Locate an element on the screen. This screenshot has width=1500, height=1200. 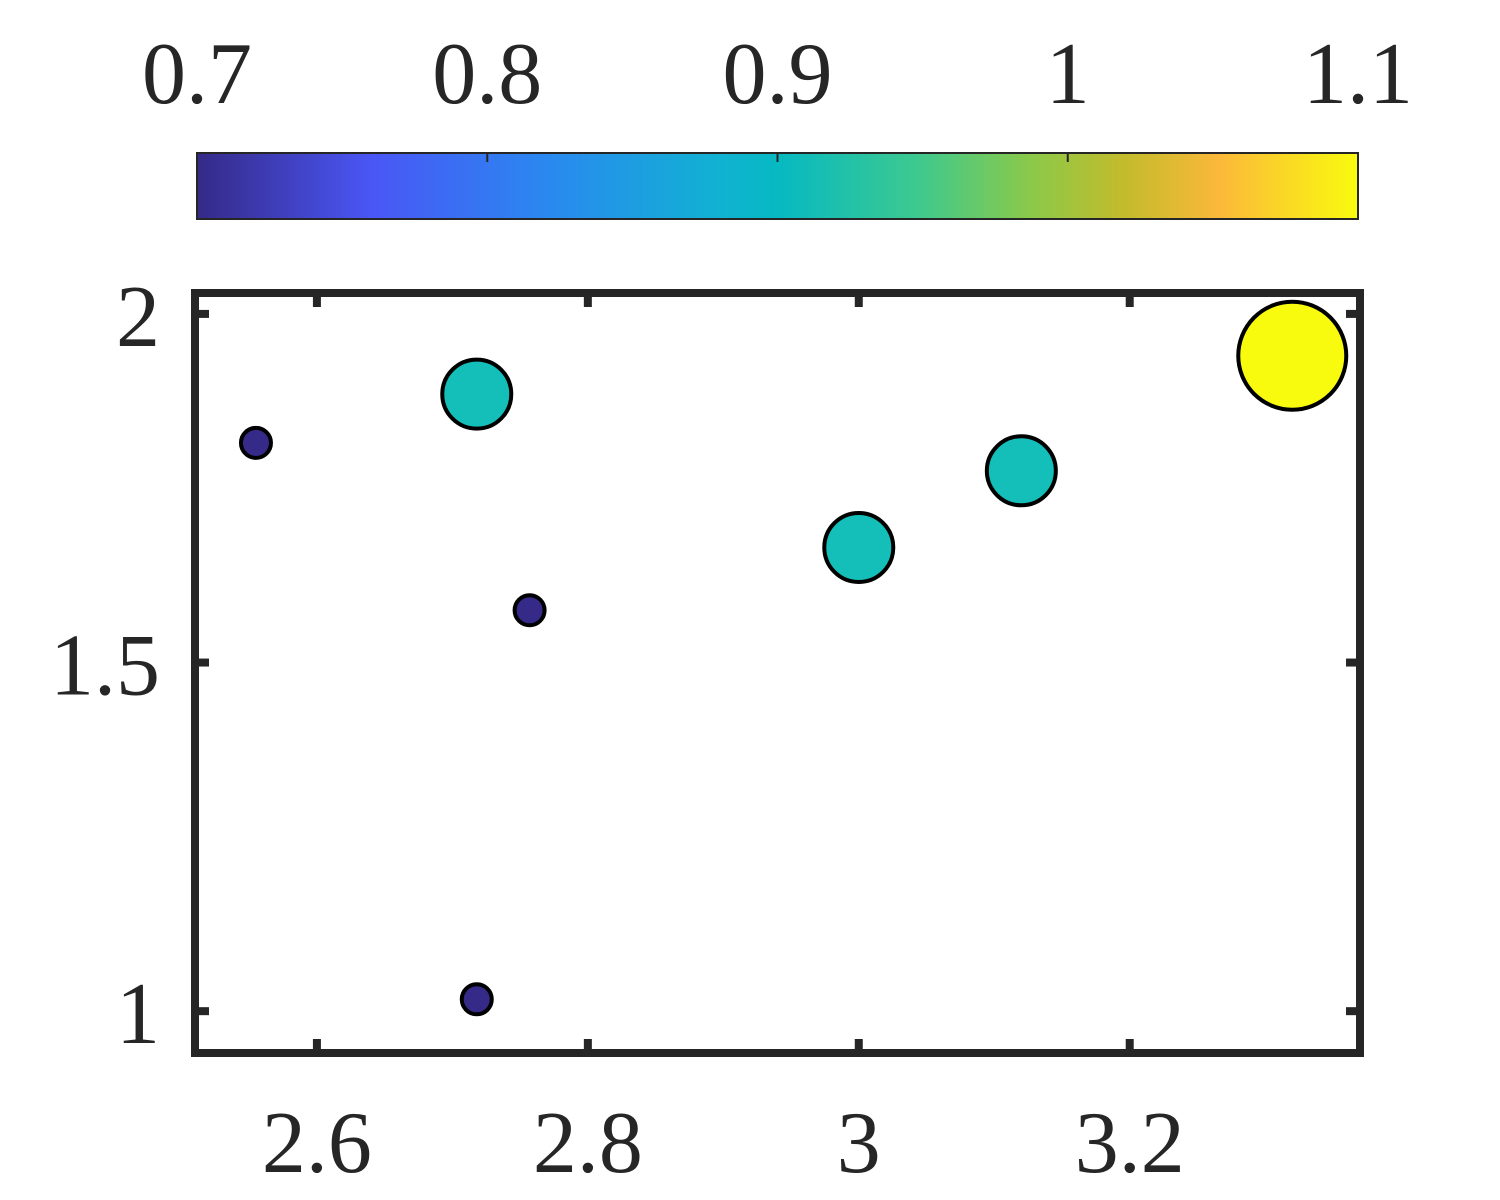
x-tick-label: 2.8 is located at coordinates (588, 1143).